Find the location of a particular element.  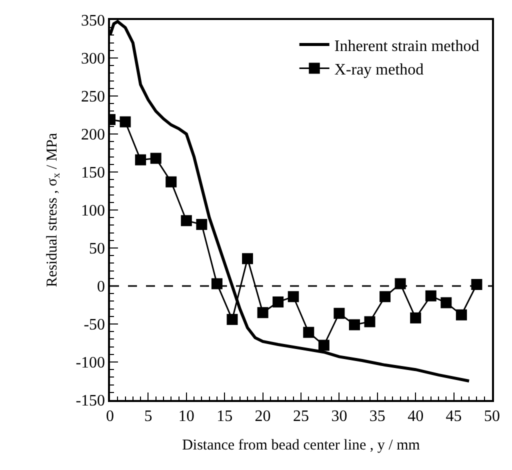

y-tick-label: 50 is located at coordinates (97, 249).